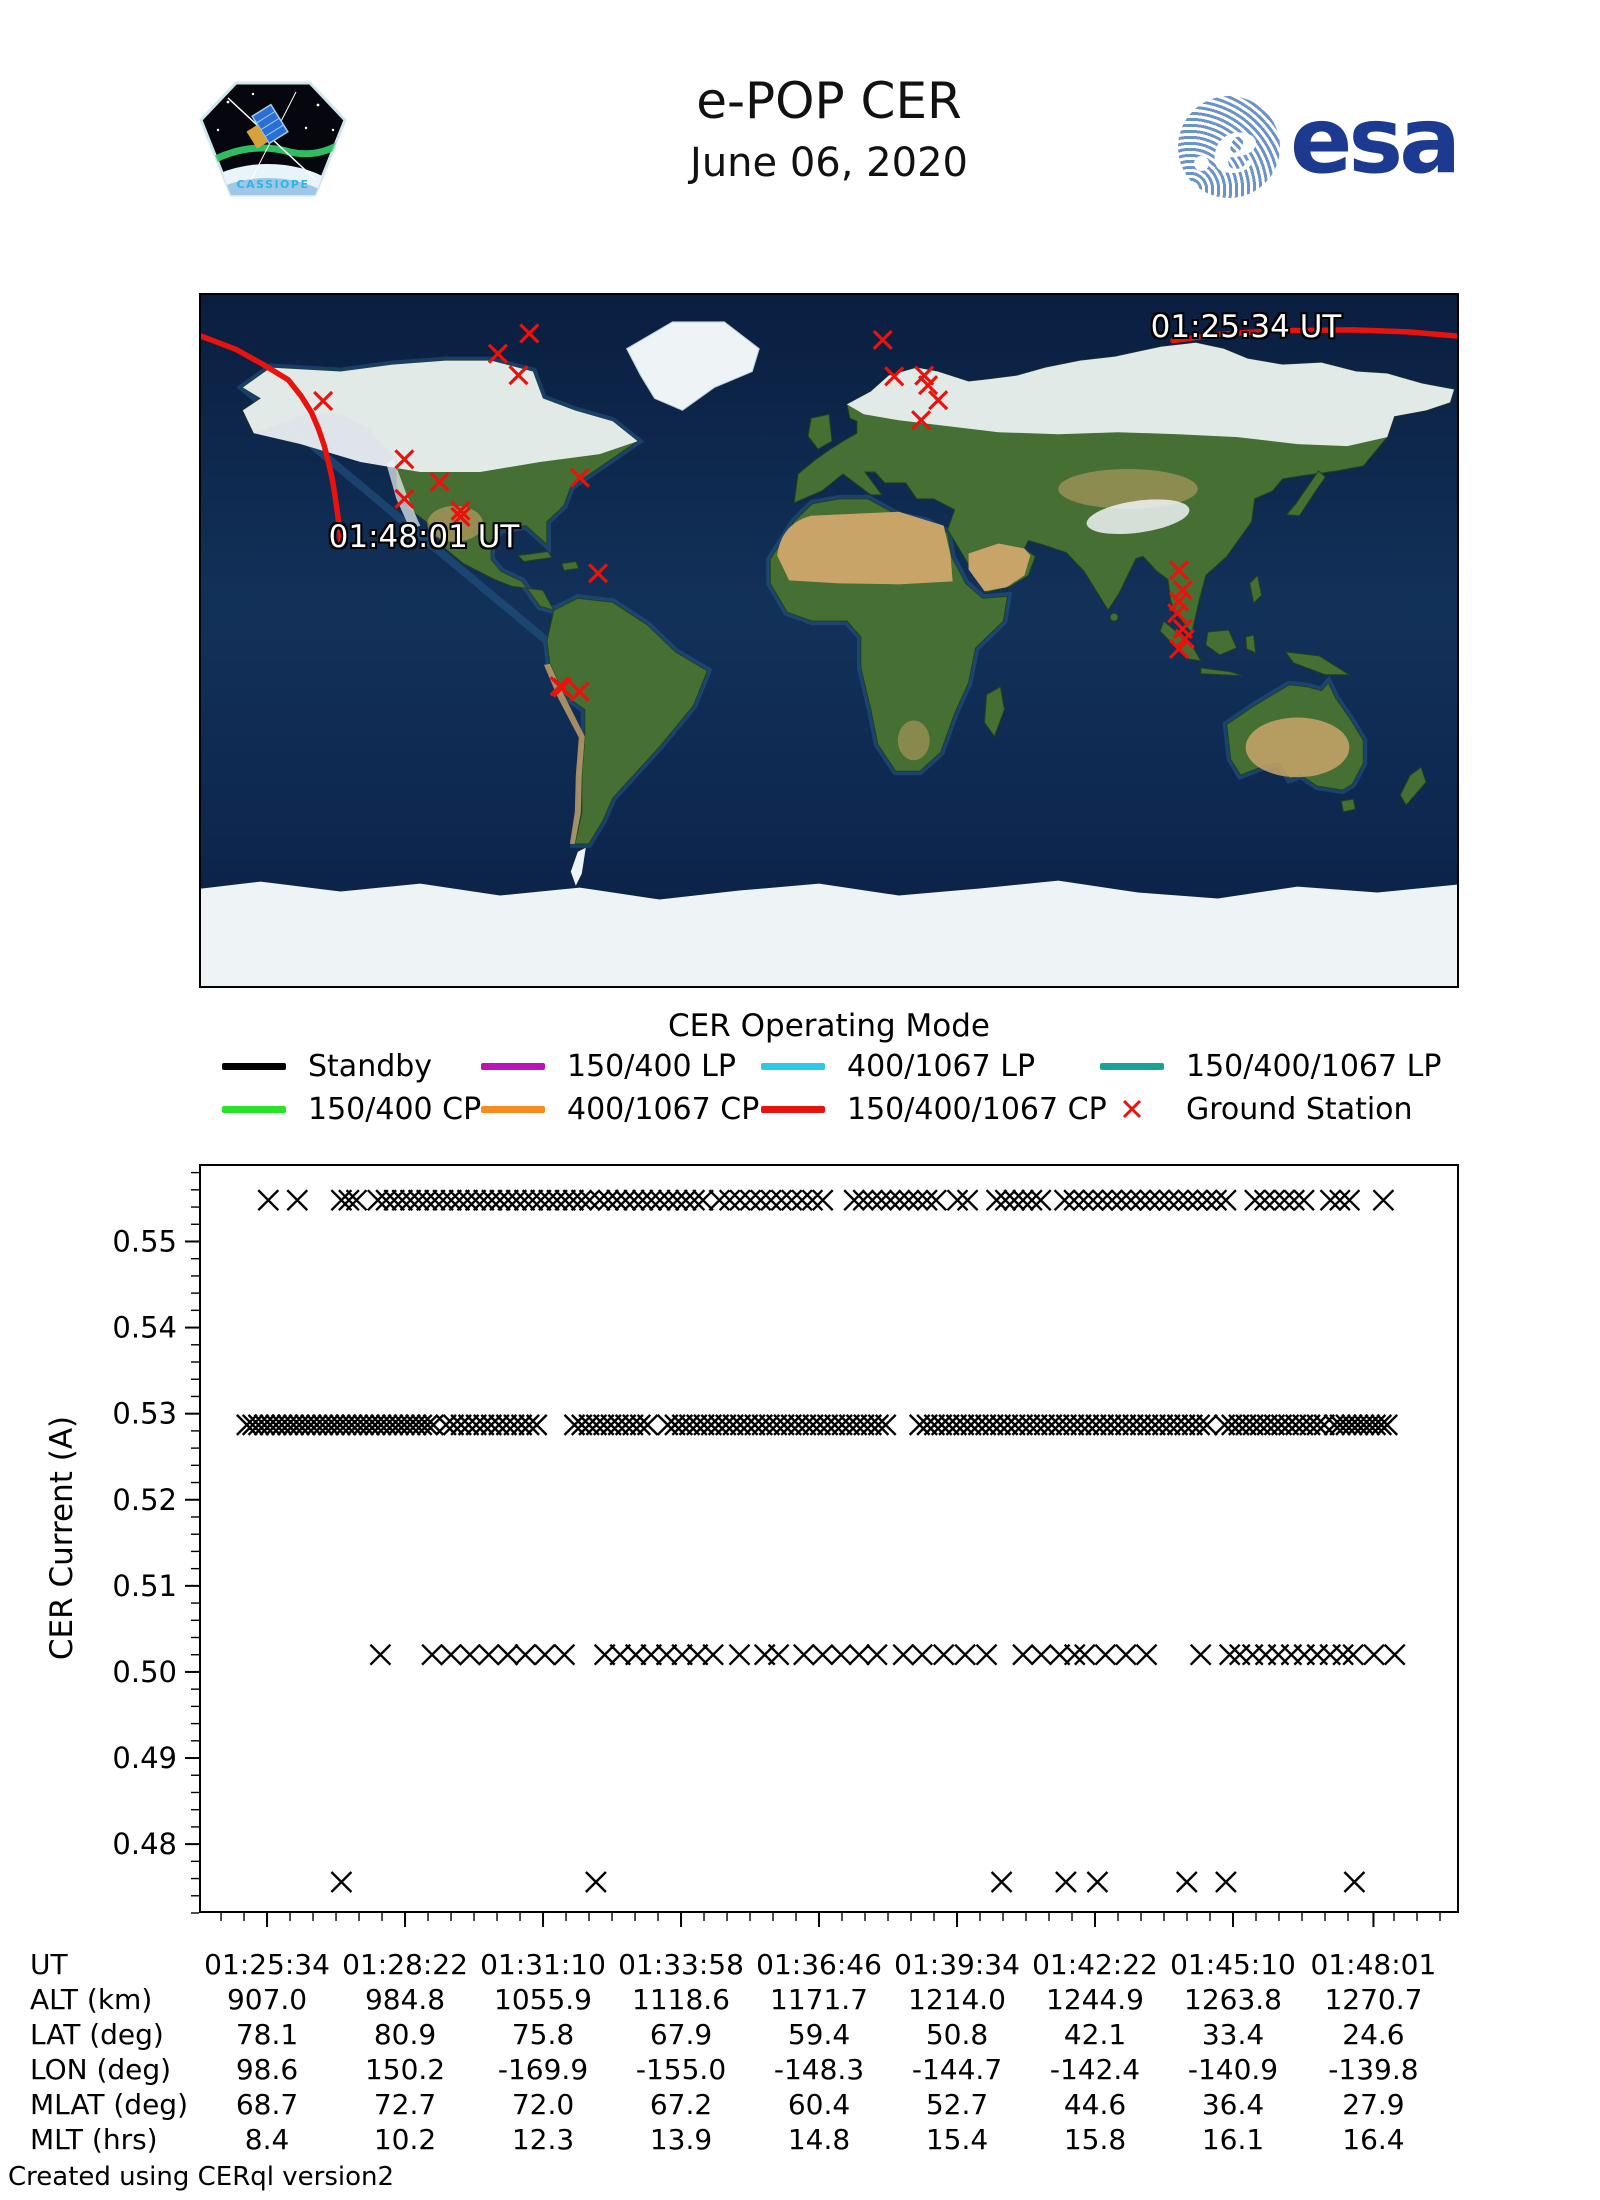 The width and height of the screenshot is (1600, 2200). Describe the element at coordinates (144, 1328) in the screenshot. I see `y-tick-label: 0.54` at that location.